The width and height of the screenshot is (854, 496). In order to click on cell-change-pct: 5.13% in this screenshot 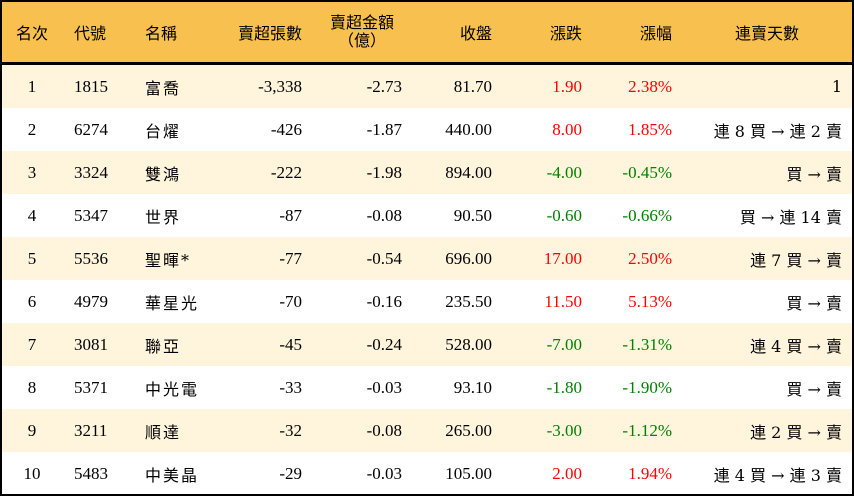, I will do `click(650, 301)`.